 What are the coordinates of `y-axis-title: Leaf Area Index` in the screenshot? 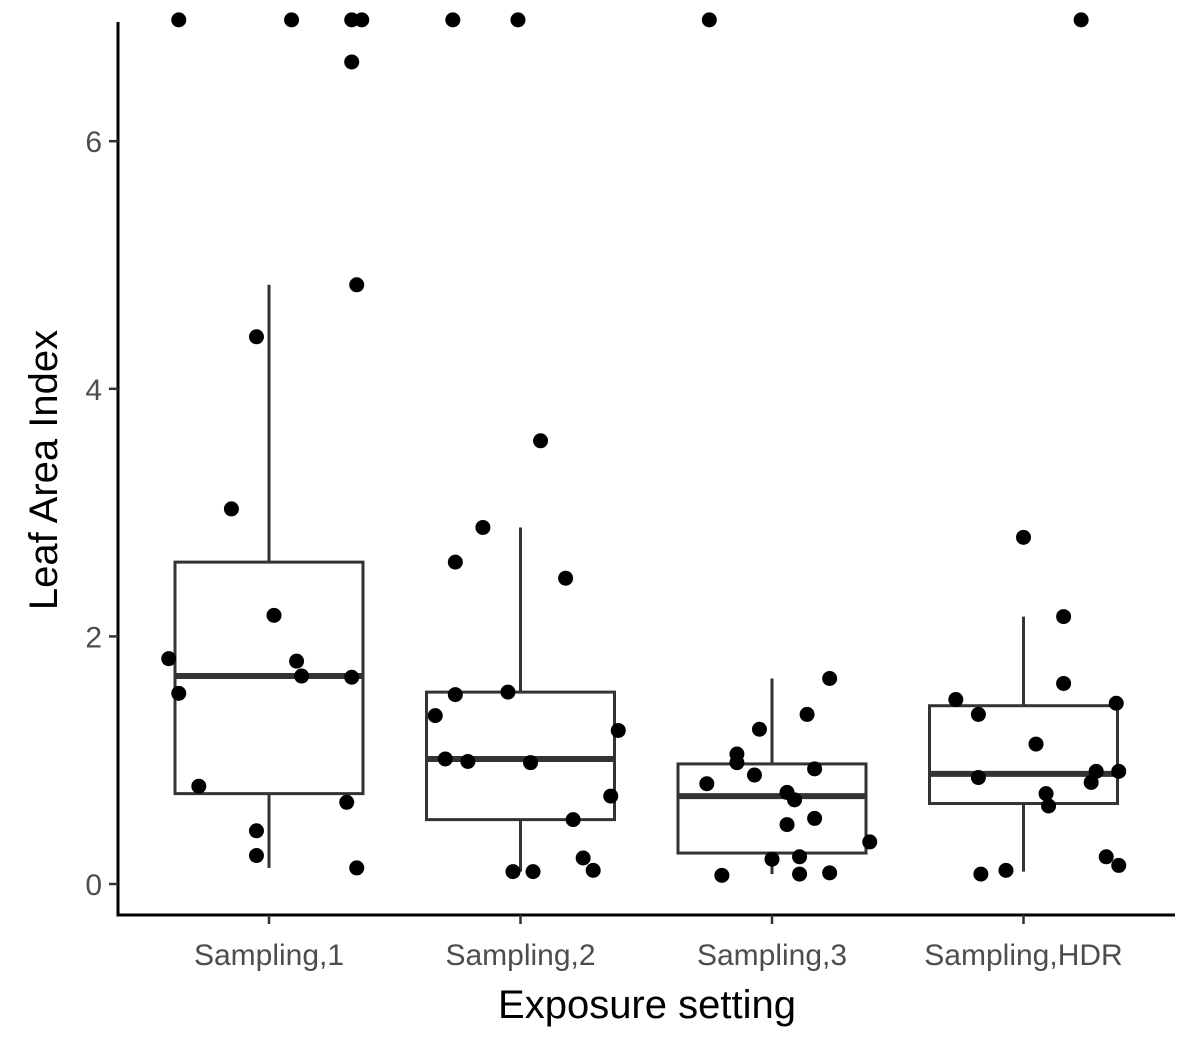 It's located at (44, 470).